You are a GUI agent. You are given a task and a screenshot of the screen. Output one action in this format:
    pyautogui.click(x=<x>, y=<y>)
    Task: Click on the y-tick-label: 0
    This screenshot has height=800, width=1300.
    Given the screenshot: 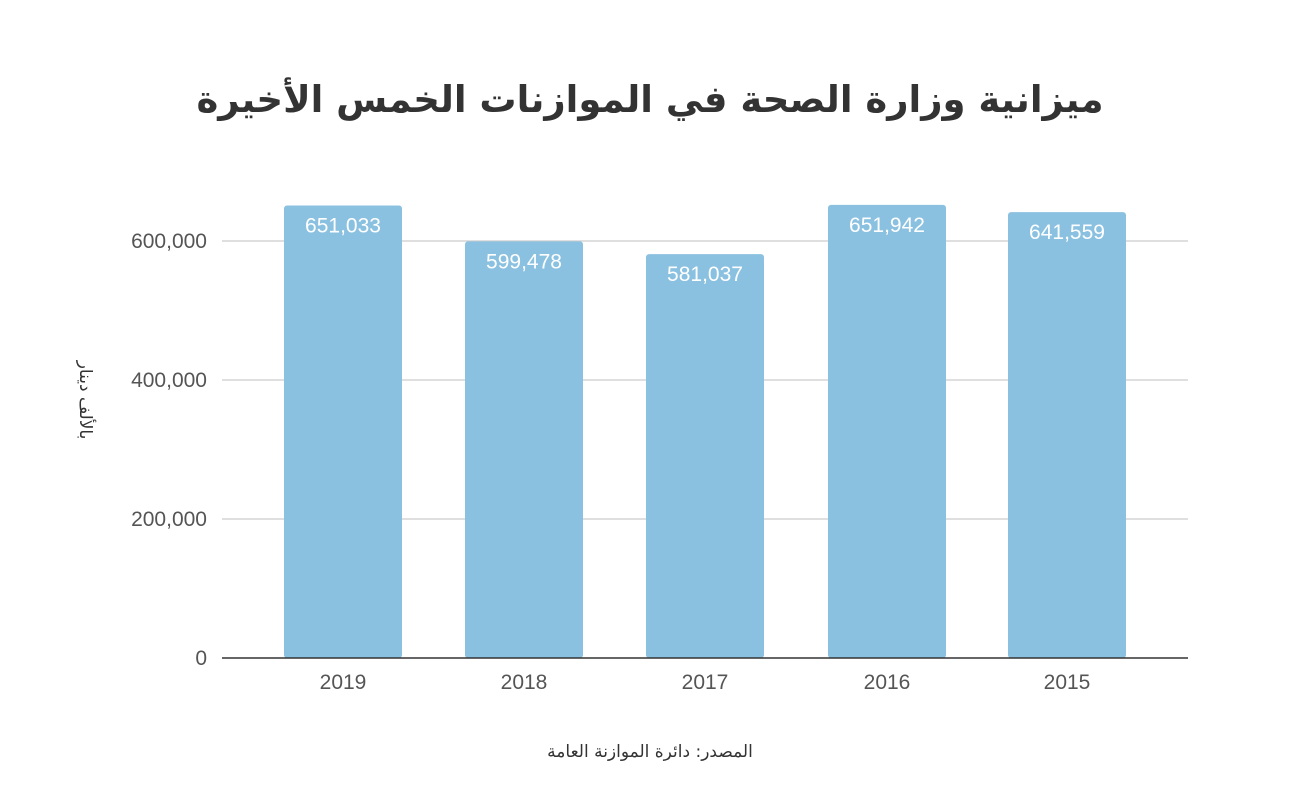 What is the action you would take?
    pyautogui.click(x=201, y=658)
    